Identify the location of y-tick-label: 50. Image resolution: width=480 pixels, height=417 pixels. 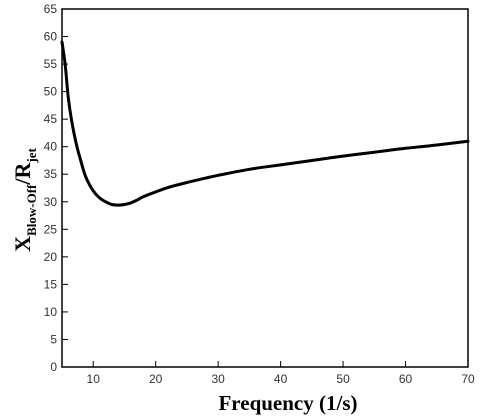
(51, 92).